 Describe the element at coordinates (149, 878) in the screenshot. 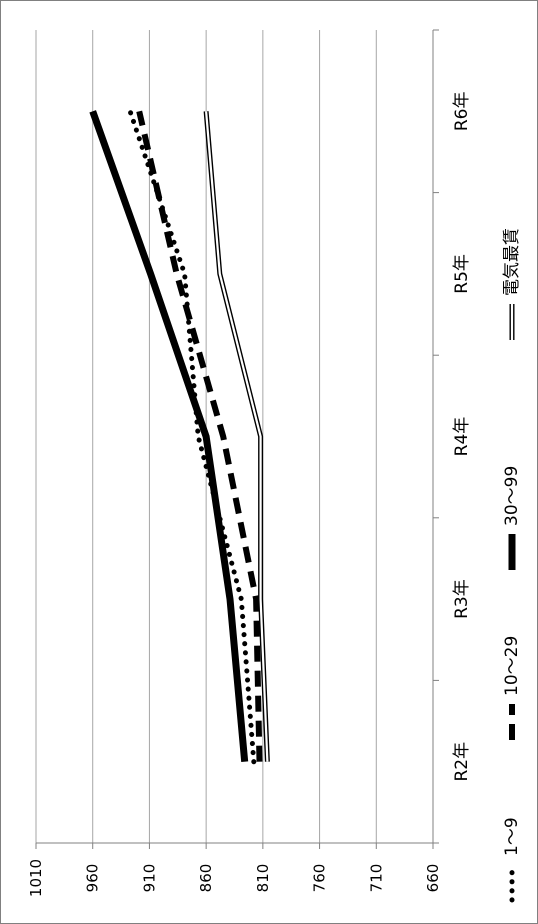

I see `value-tick-label: 910` at that location.